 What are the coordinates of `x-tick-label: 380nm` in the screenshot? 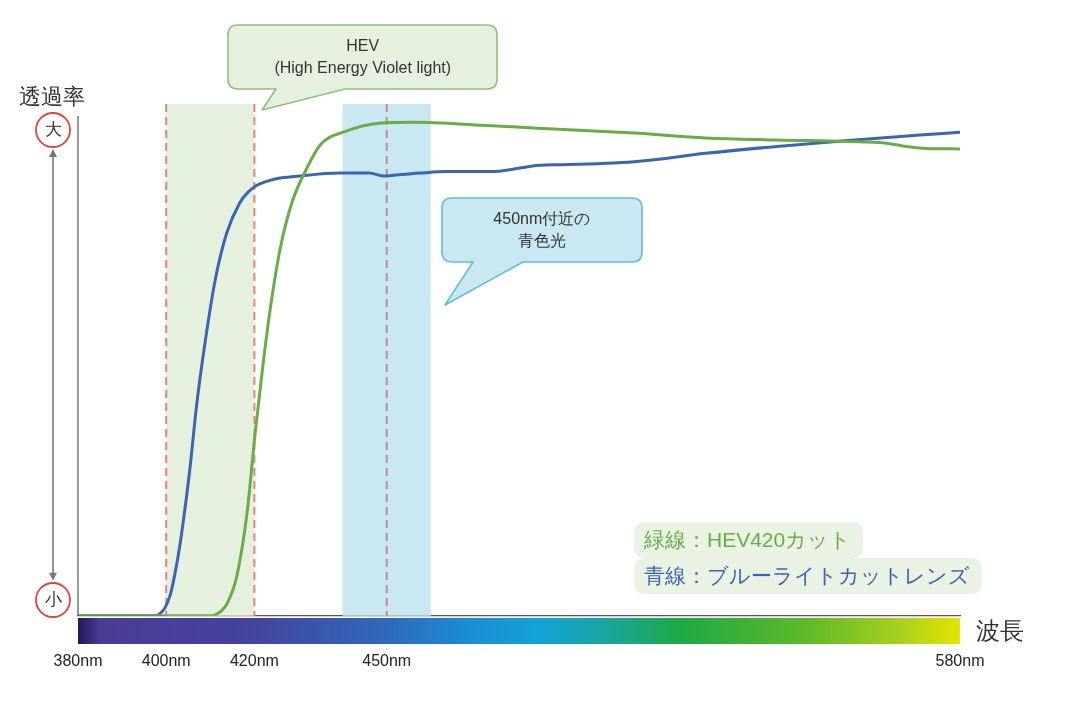 It's located at (78, 660).